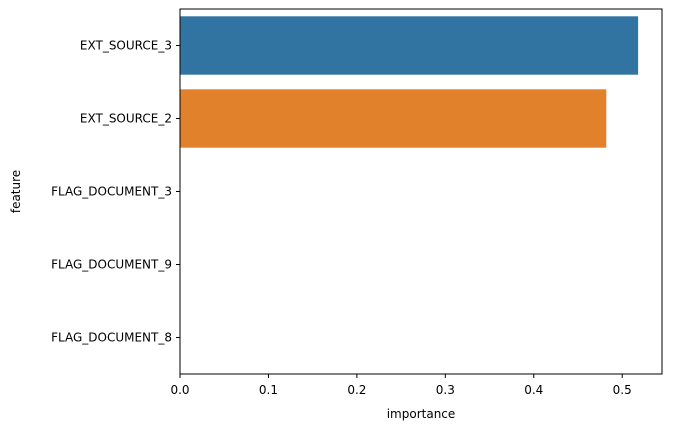 This screenshot has width=685, height=432. I want to click on x-axis-label: importance, so click(421, 414).